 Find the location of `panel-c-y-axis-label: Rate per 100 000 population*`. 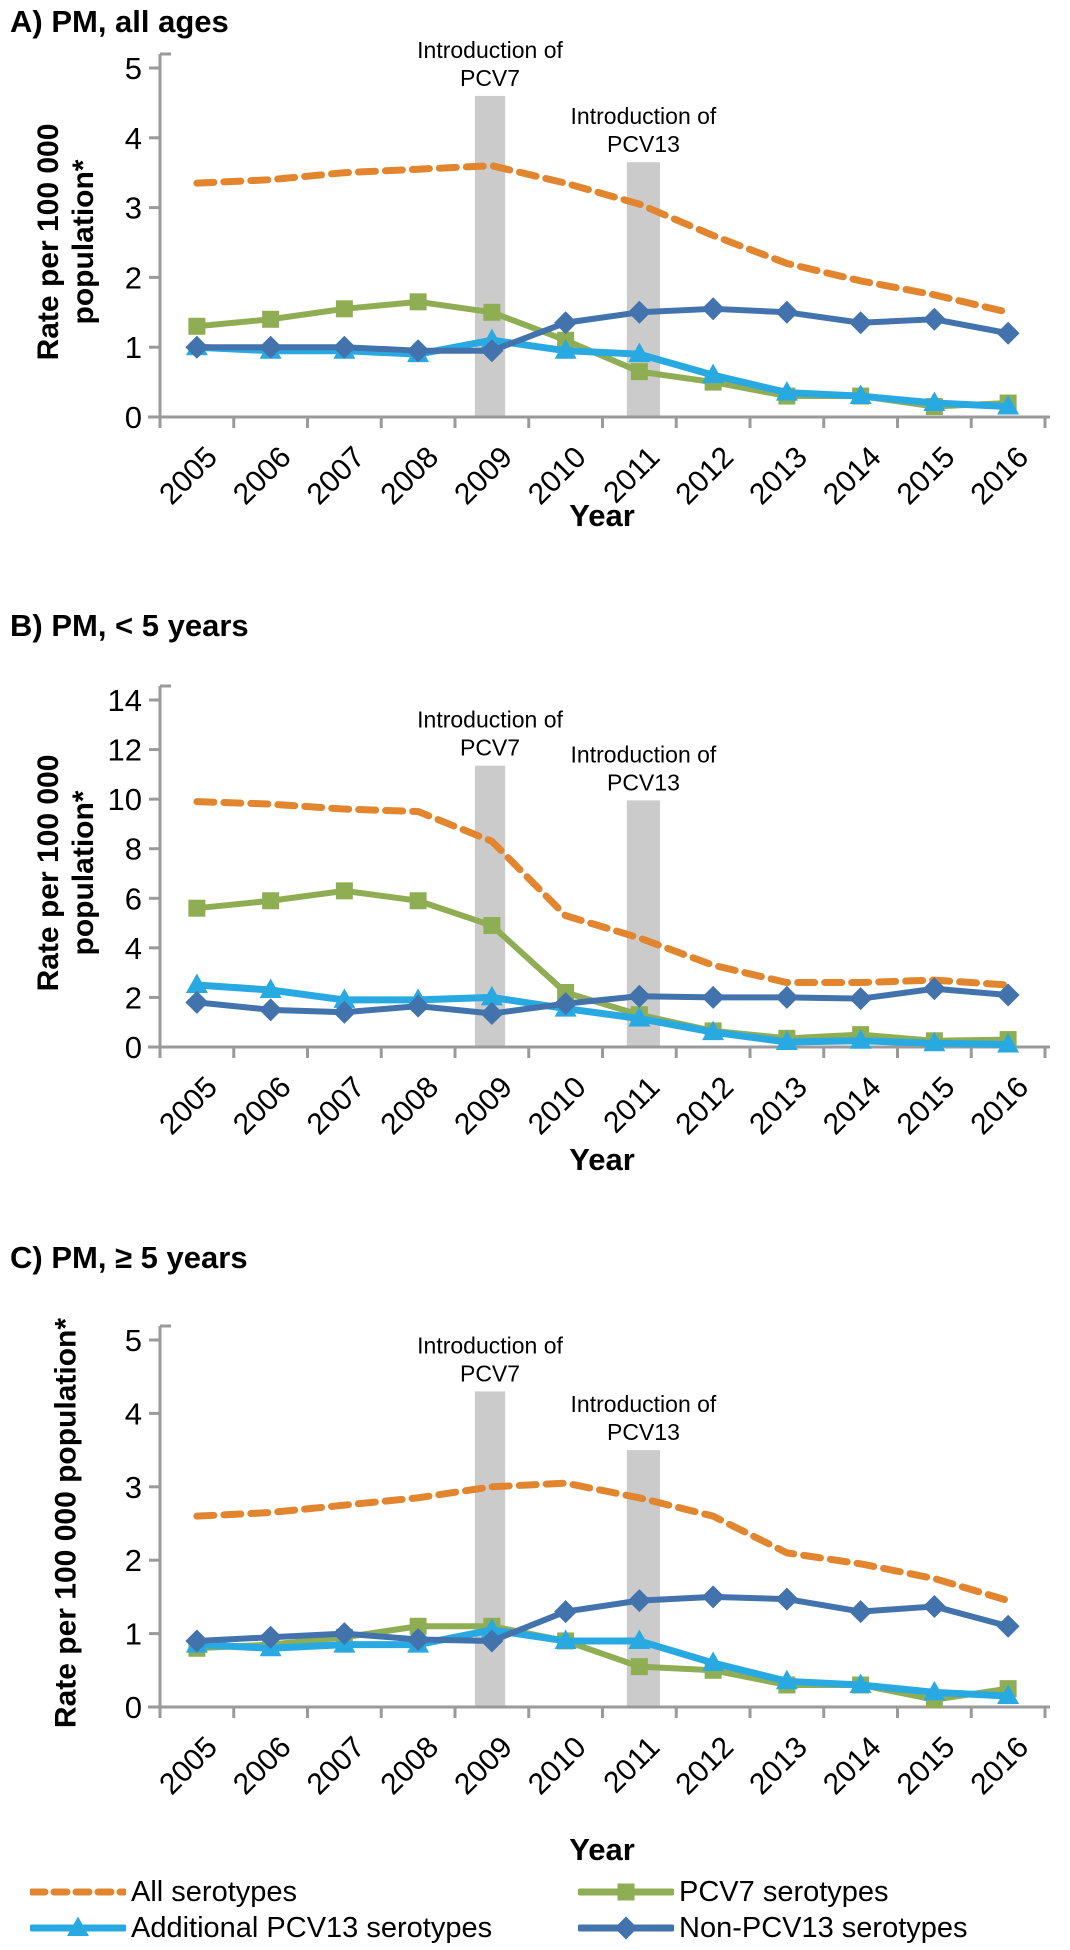

panel-c-y-axis-label: Rate per 100 000 population* is located at coordinates (66, 1523).